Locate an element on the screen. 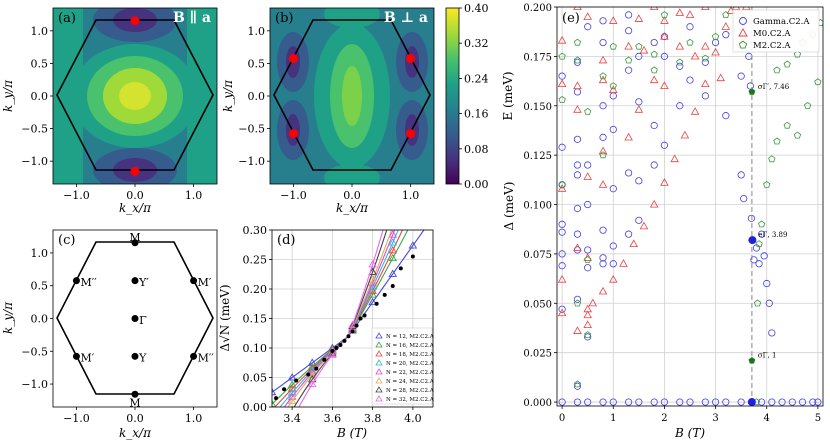 The width and height of the screenshot is (830, 443). panel-e-ytick-label: 0.050 is located at coordinates (537, 304).